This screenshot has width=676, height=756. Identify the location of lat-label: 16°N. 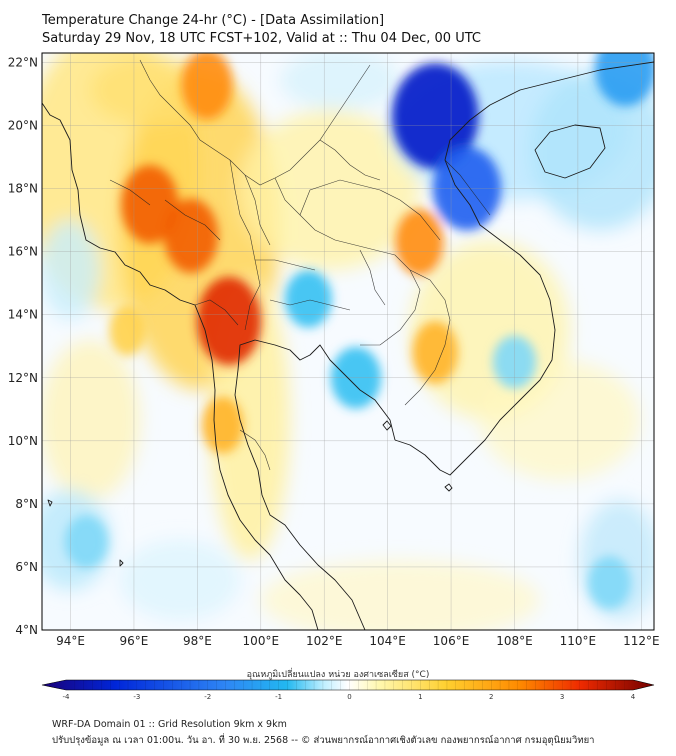
(23, 252).